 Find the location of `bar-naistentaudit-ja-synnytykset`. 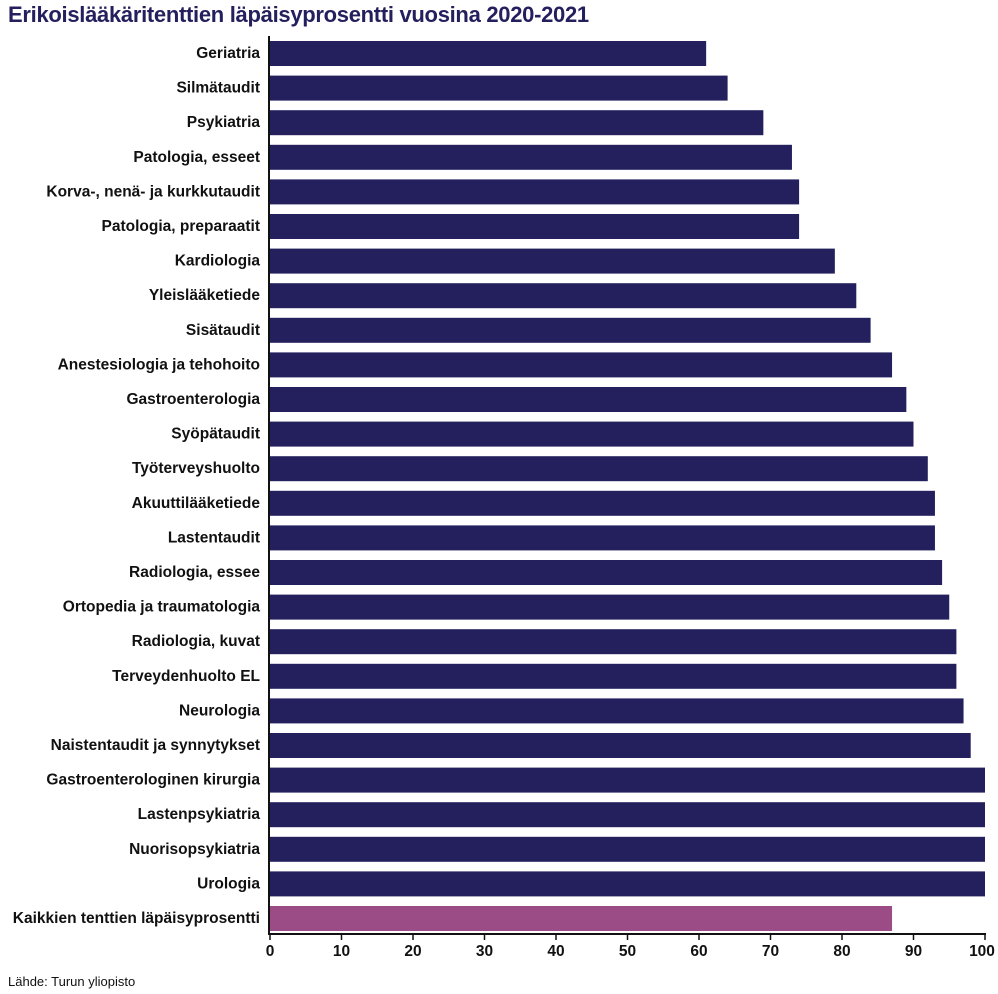

bar-naistentaudit-ja-synnytykset is located at coordinates (620, 745).